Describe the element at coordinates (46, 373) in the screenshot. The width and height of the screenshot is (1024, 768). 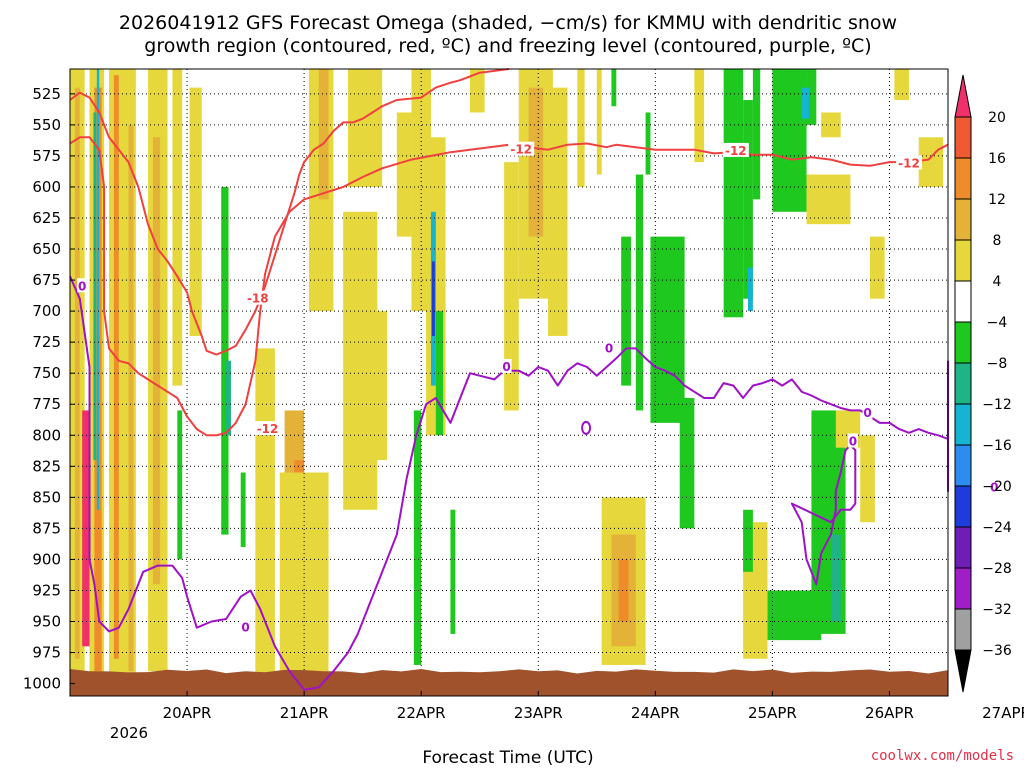
I see `y-tick-label: 750` at that location.